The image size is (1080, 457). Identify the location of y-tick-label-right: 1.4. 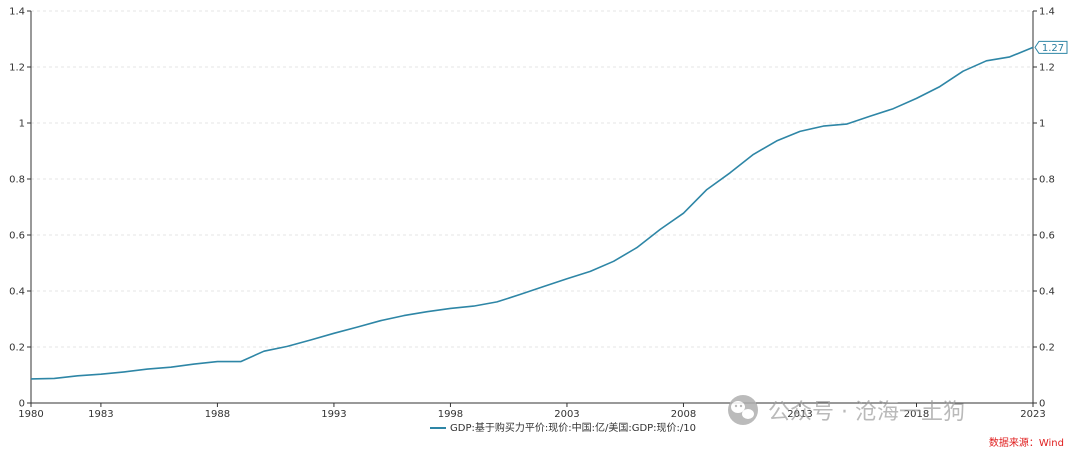
(1047, 12).